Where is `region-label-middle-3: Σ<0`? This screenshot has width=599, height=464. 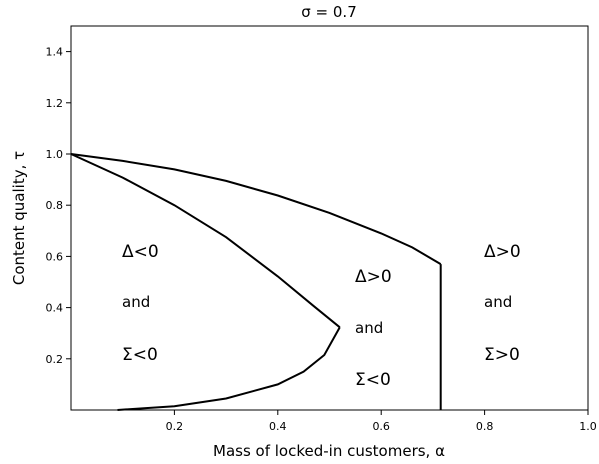
region-label-middle-3: Σ<0 is located at coordinates (373, 380).